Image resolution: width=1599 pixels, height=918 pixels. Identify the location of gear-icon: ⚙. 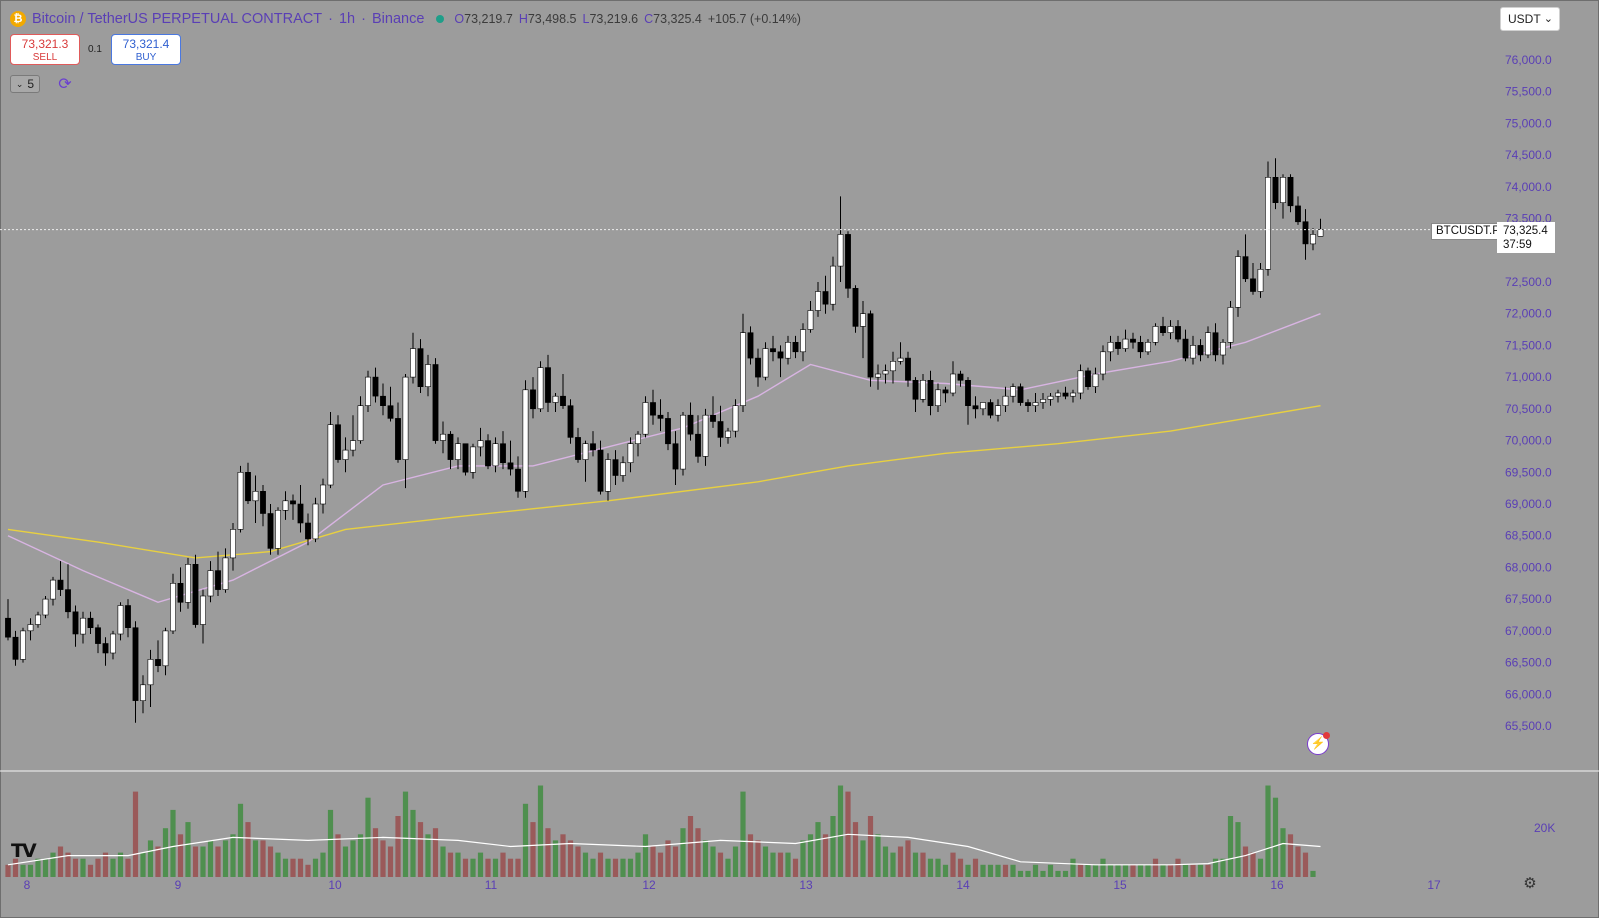
(1530, 883).